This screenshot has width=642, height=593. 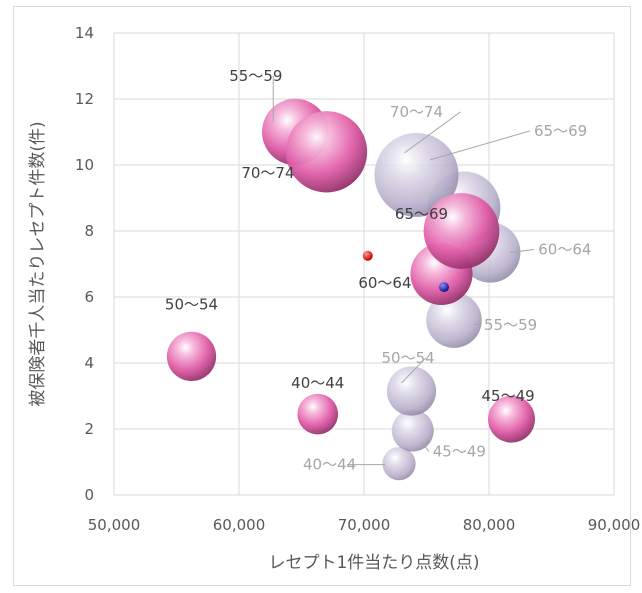 What do you see at coordinates (489, 525) in the screenshot?
I see `x-tick-label: 80,000` at bounding box center [489, 525].